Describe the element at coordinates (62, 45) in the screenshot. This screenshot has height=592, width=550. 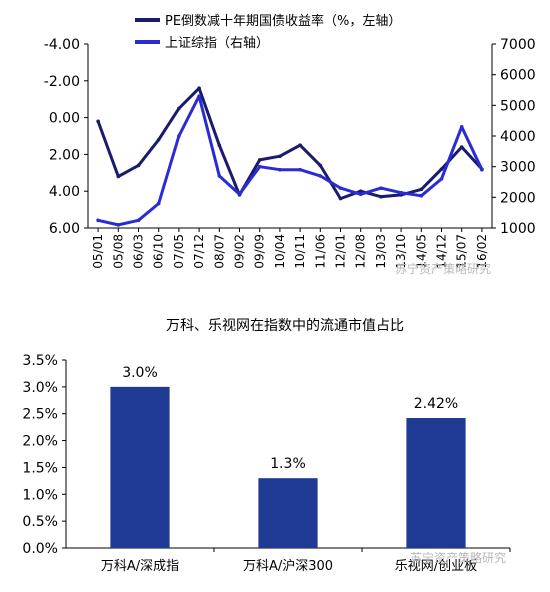
I see `left-tick-label: -4.00` at that location.